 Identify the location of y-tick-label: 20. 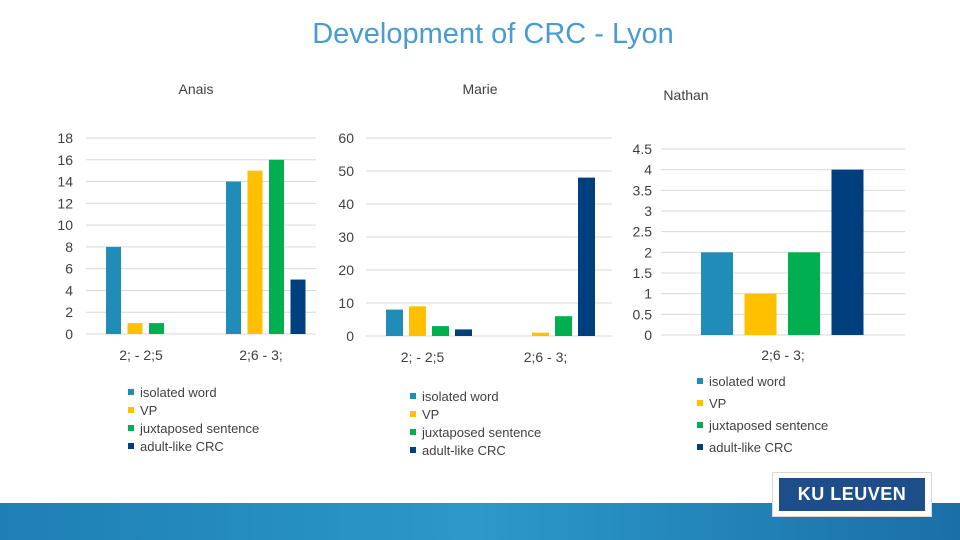
(346, 270).